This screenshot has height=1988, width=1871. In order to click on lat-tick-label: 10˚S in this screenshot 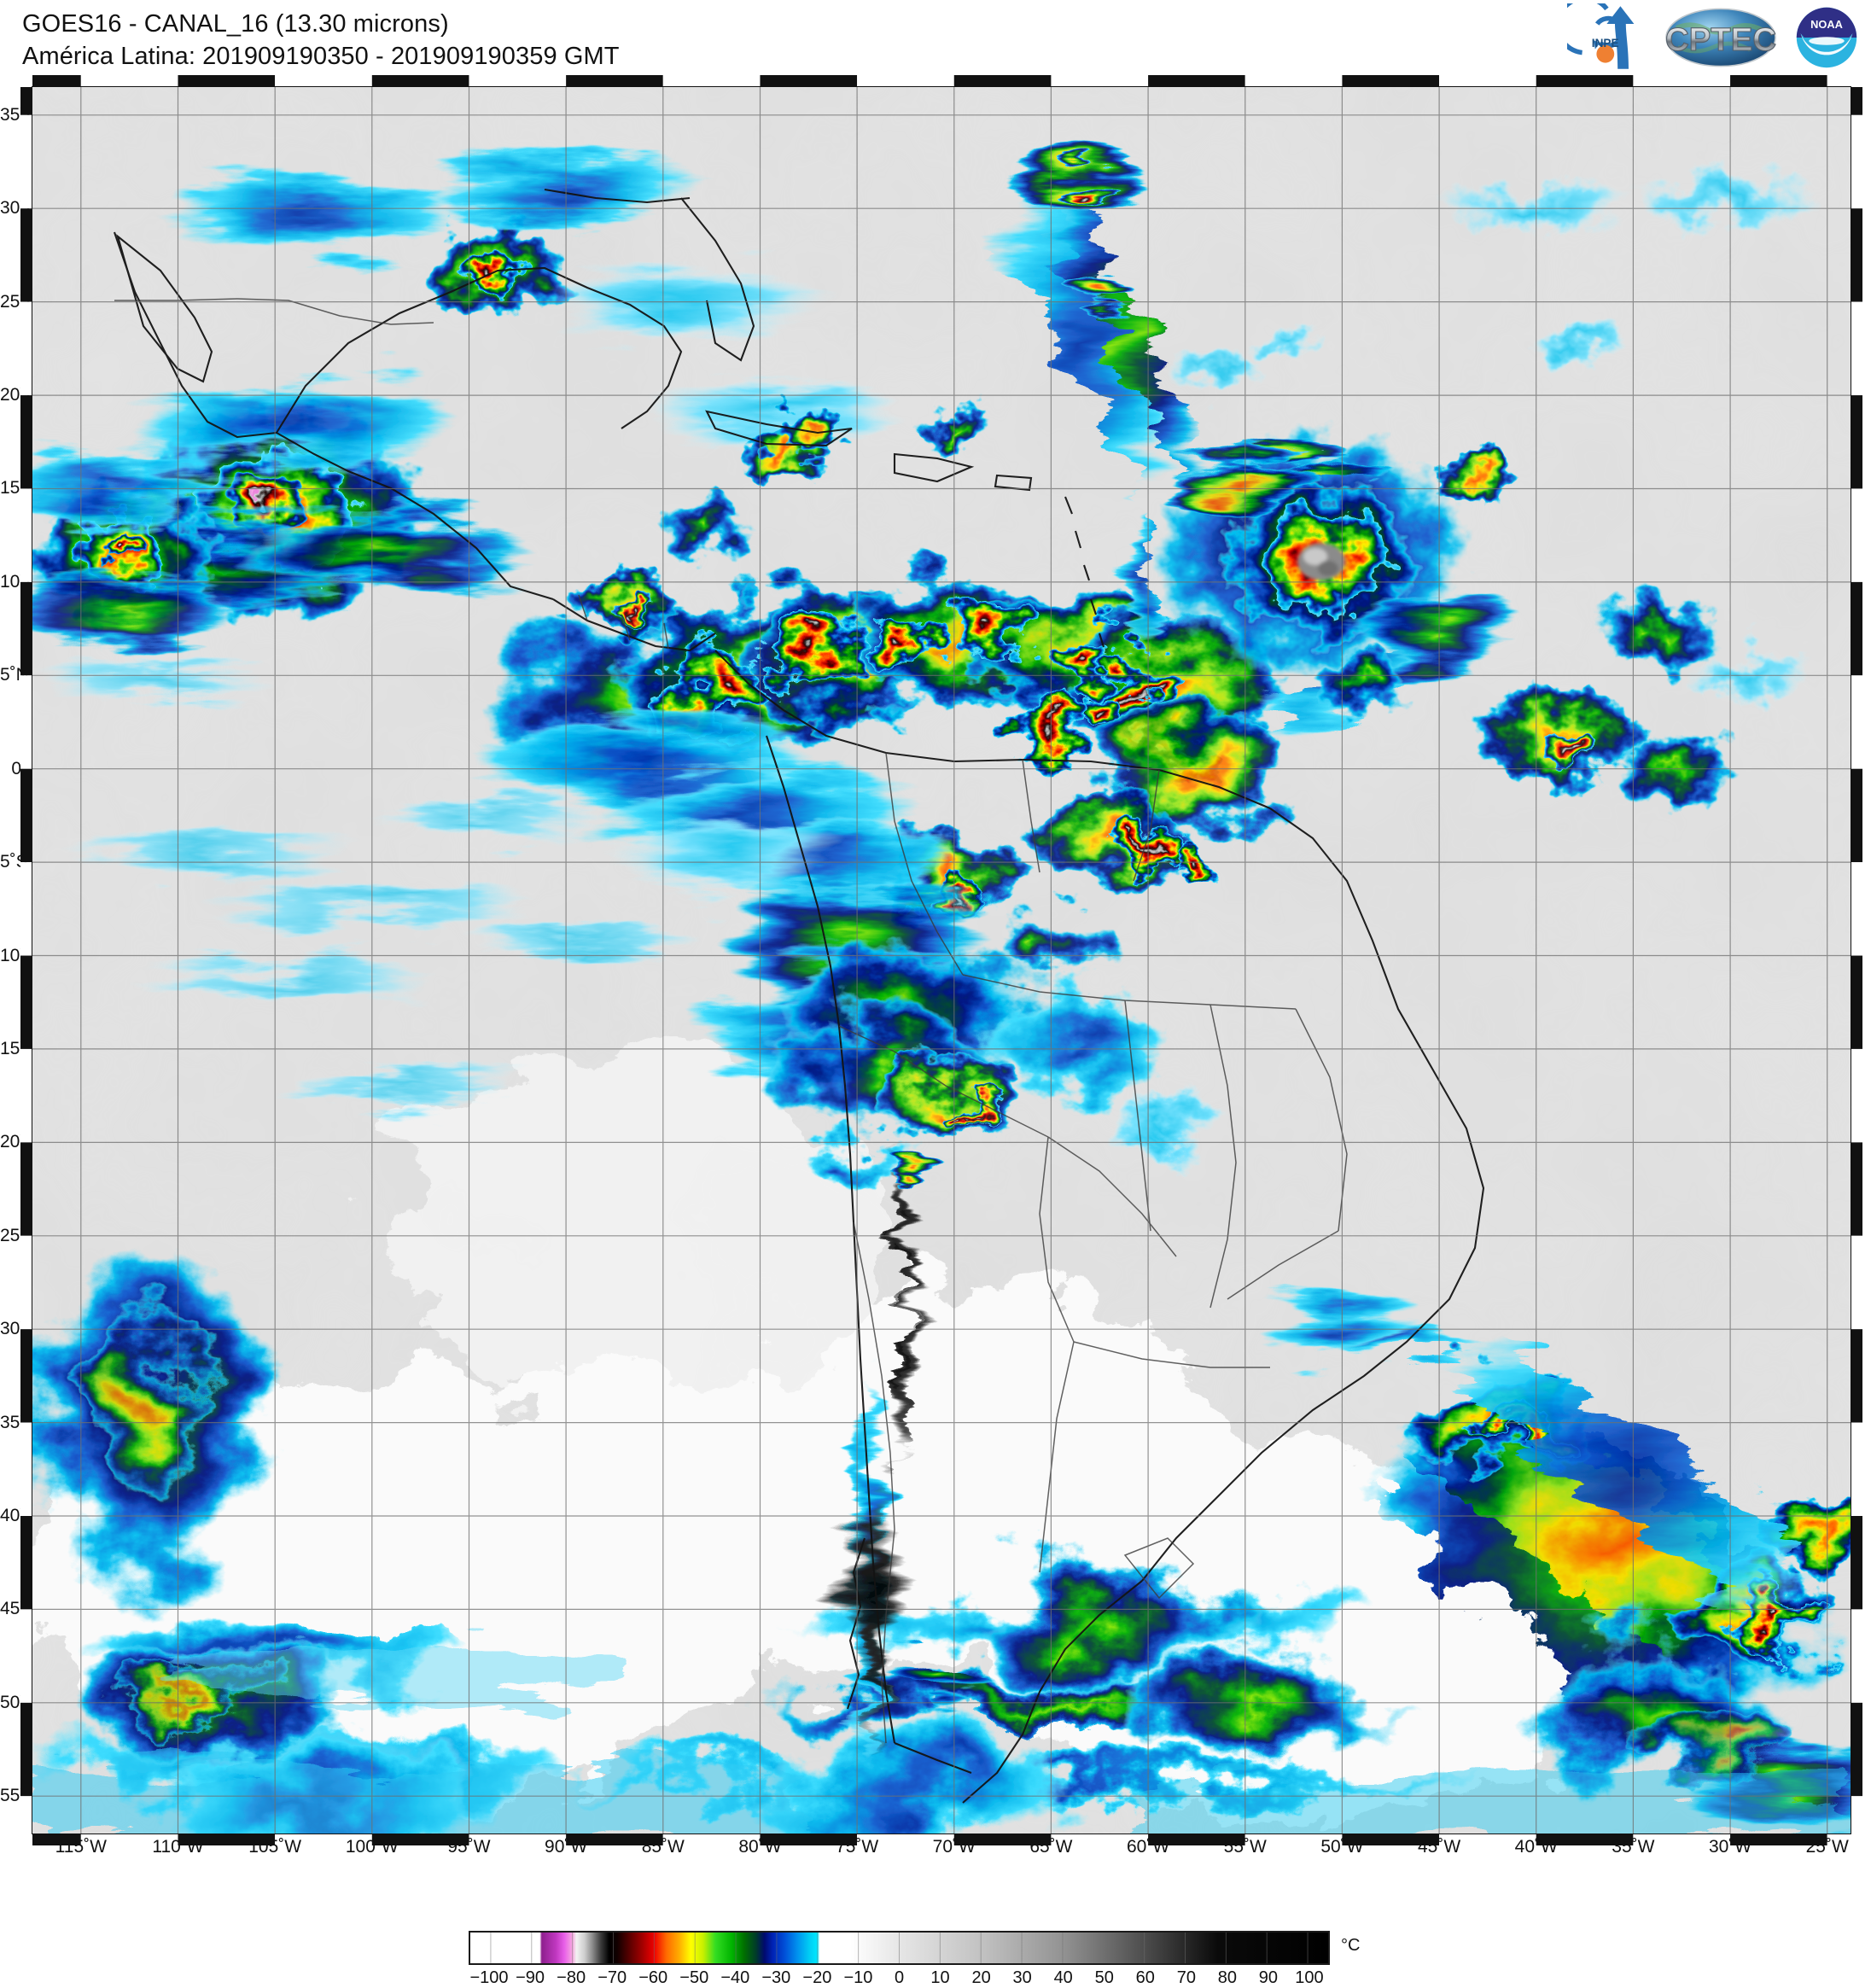, I will do `click(19, 955)`.